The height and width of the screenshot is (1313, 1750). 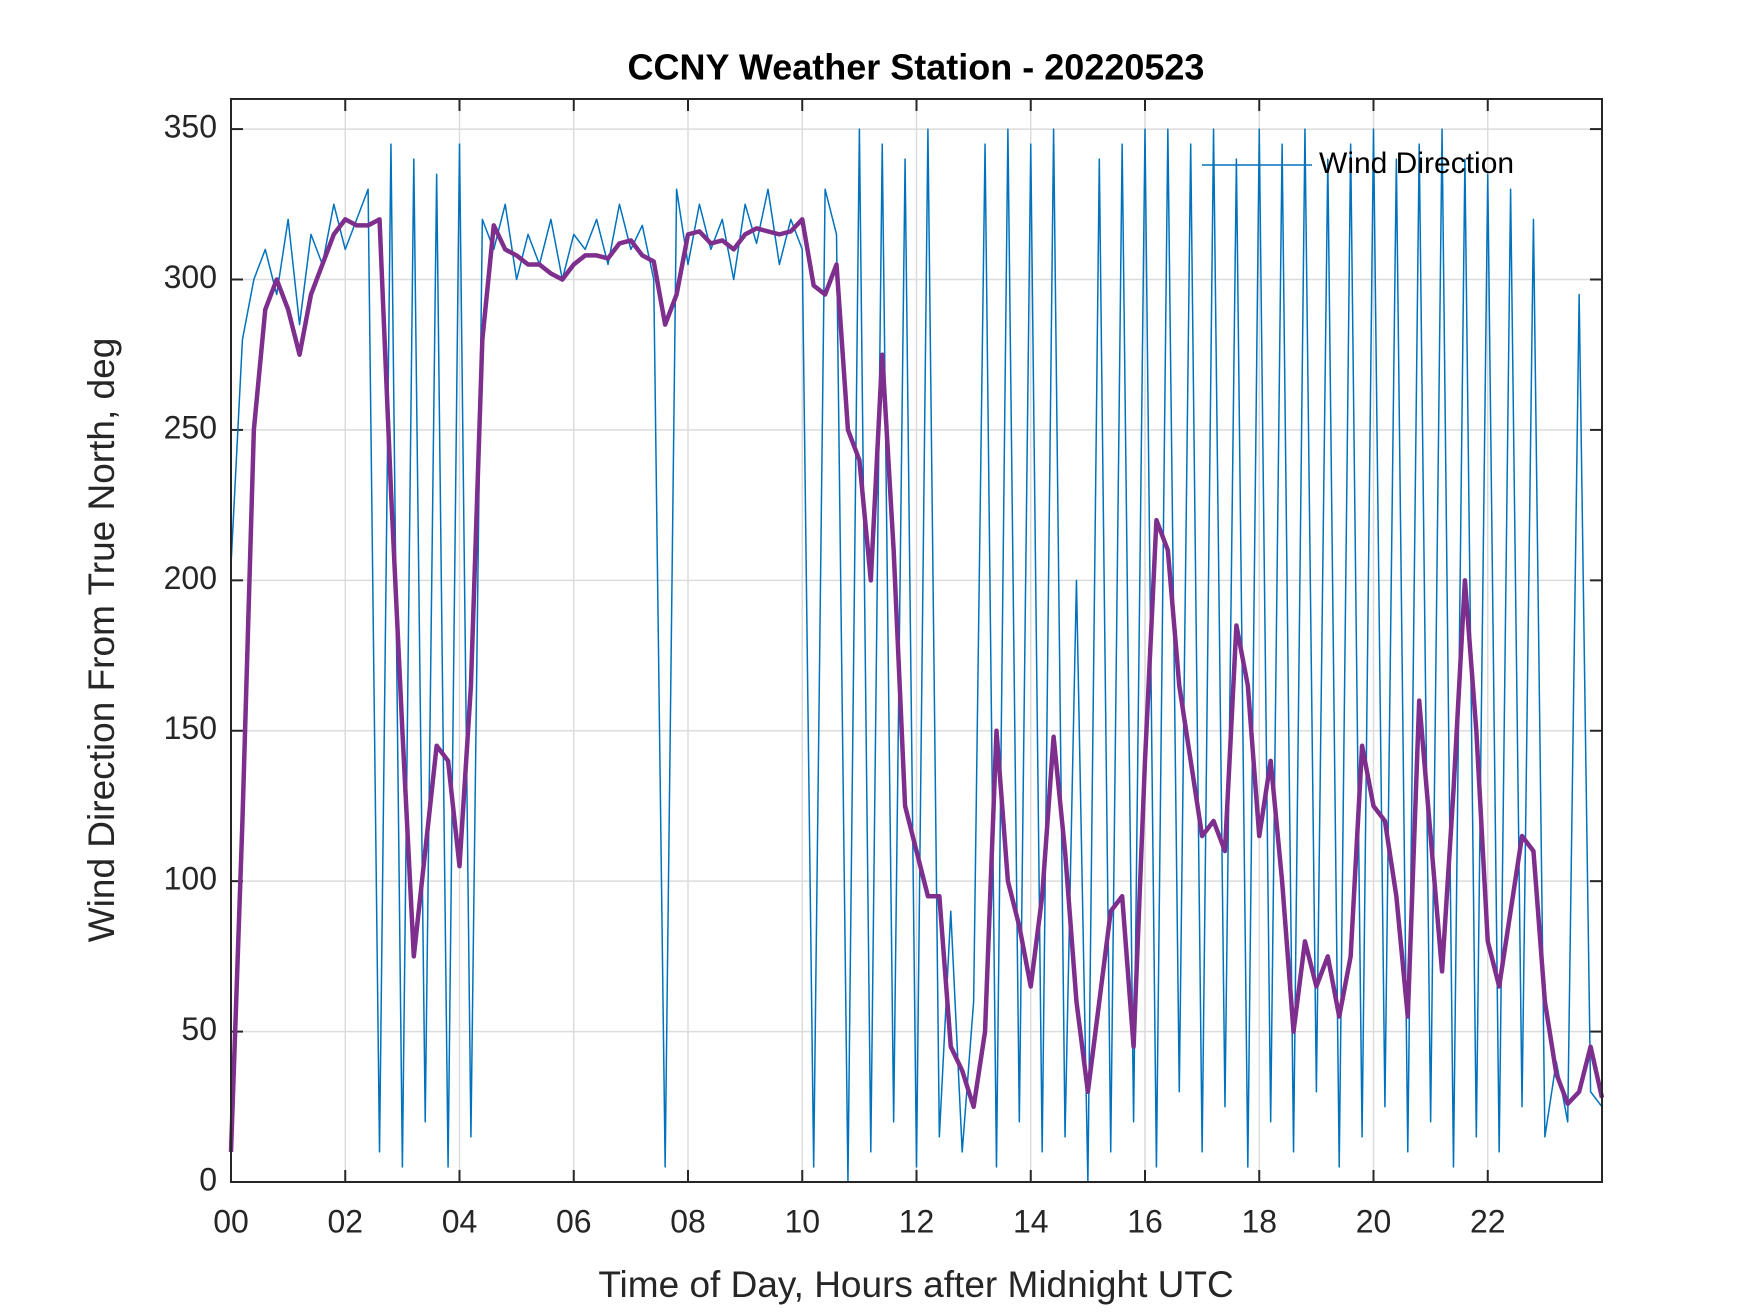 What do you see at coordinates (1145, 1221) in the screenshot?
I see `x-tick-label: 16` at bounding box center [1145, 1221].